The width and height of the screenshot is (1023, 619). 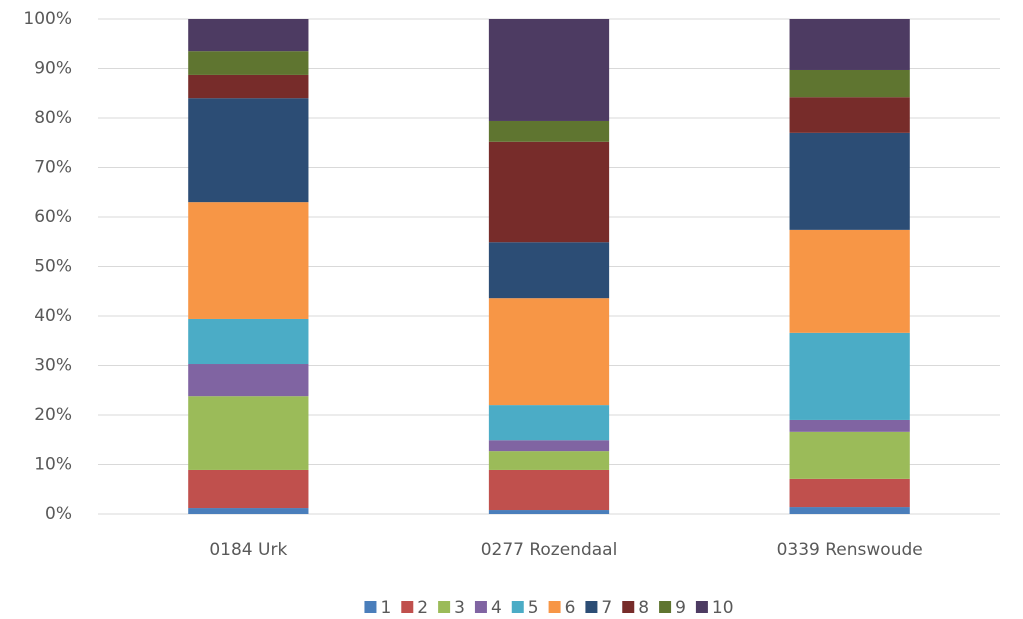 I want to click on y-tick-label: 100%, so click(x=47, y=19).